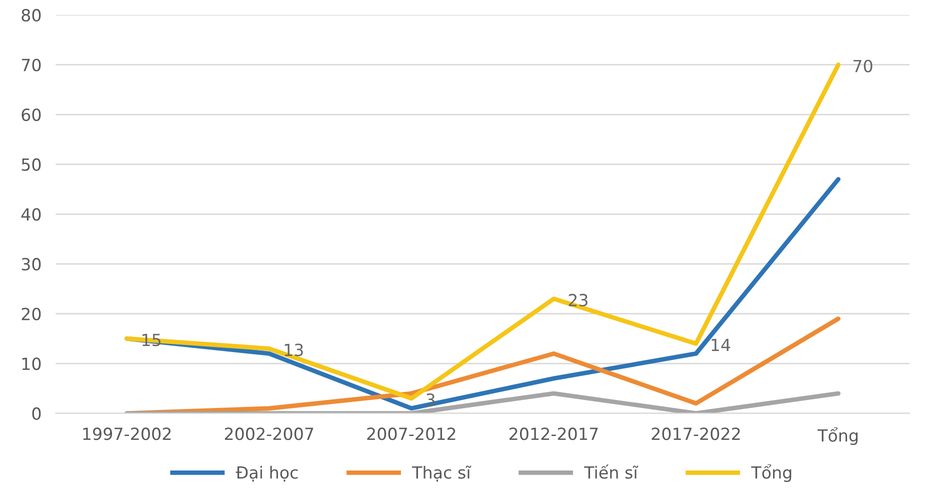 Image resolution: width=928 pixels, height=498 pixels. What do you see at coordinates (863, 66) in the screenshot?
I see `data-label: 70` at bounding box center [863, 66].